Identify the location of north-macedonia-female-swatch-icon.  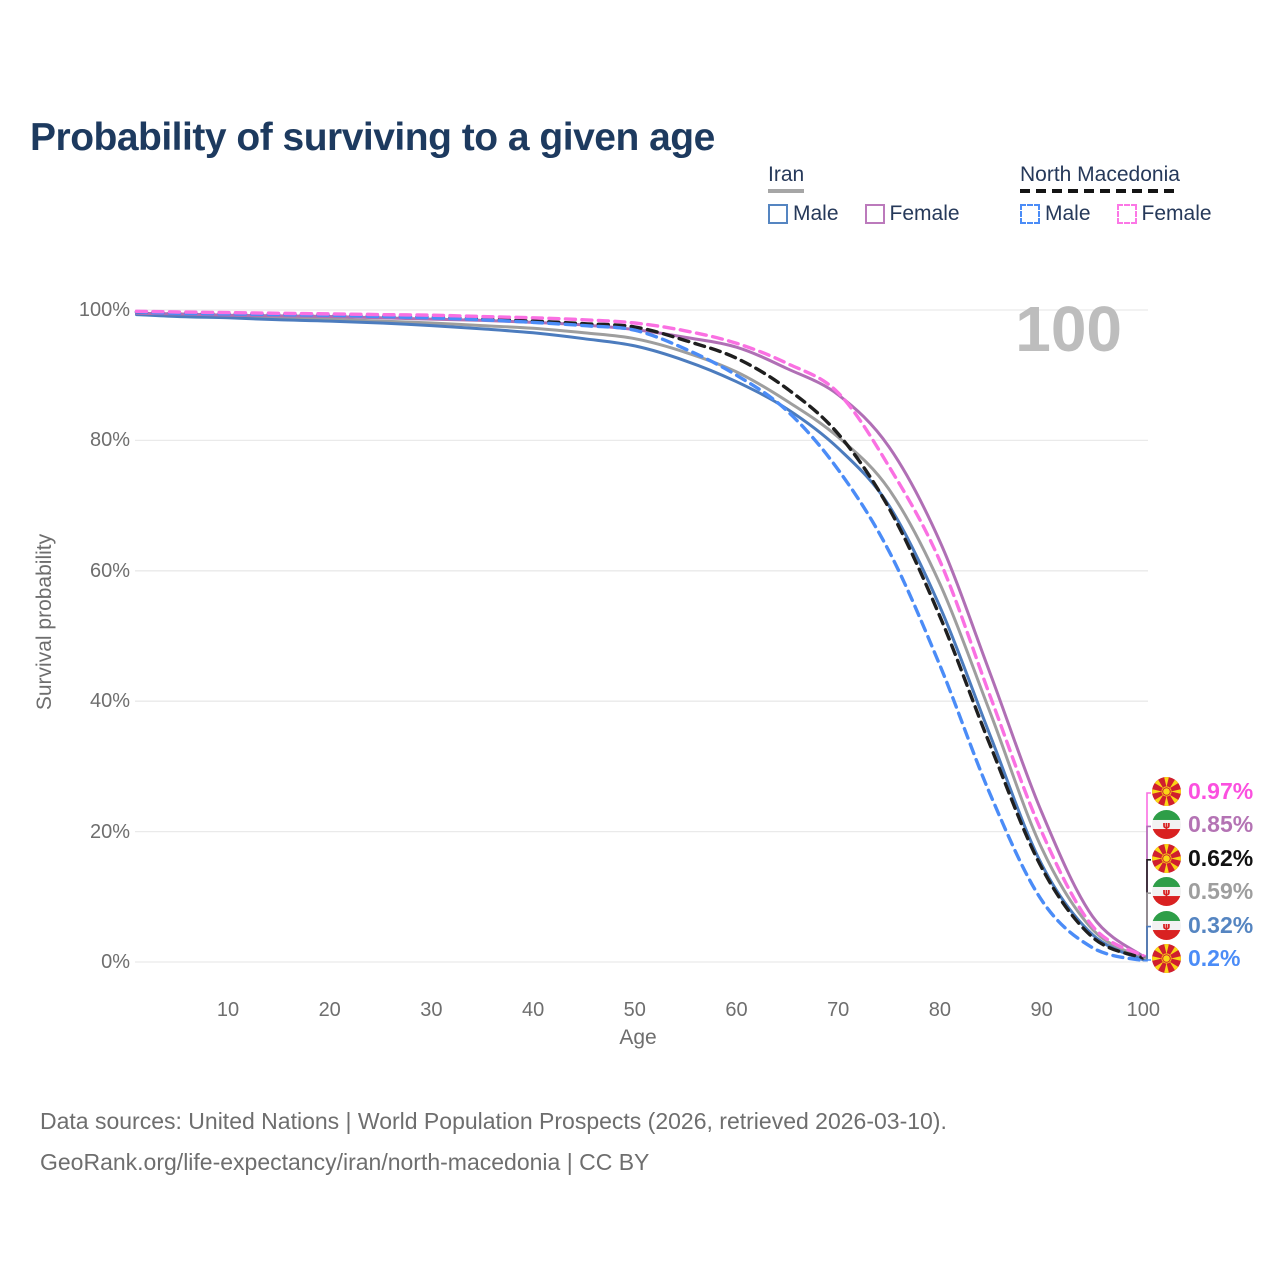
(1126, 214).